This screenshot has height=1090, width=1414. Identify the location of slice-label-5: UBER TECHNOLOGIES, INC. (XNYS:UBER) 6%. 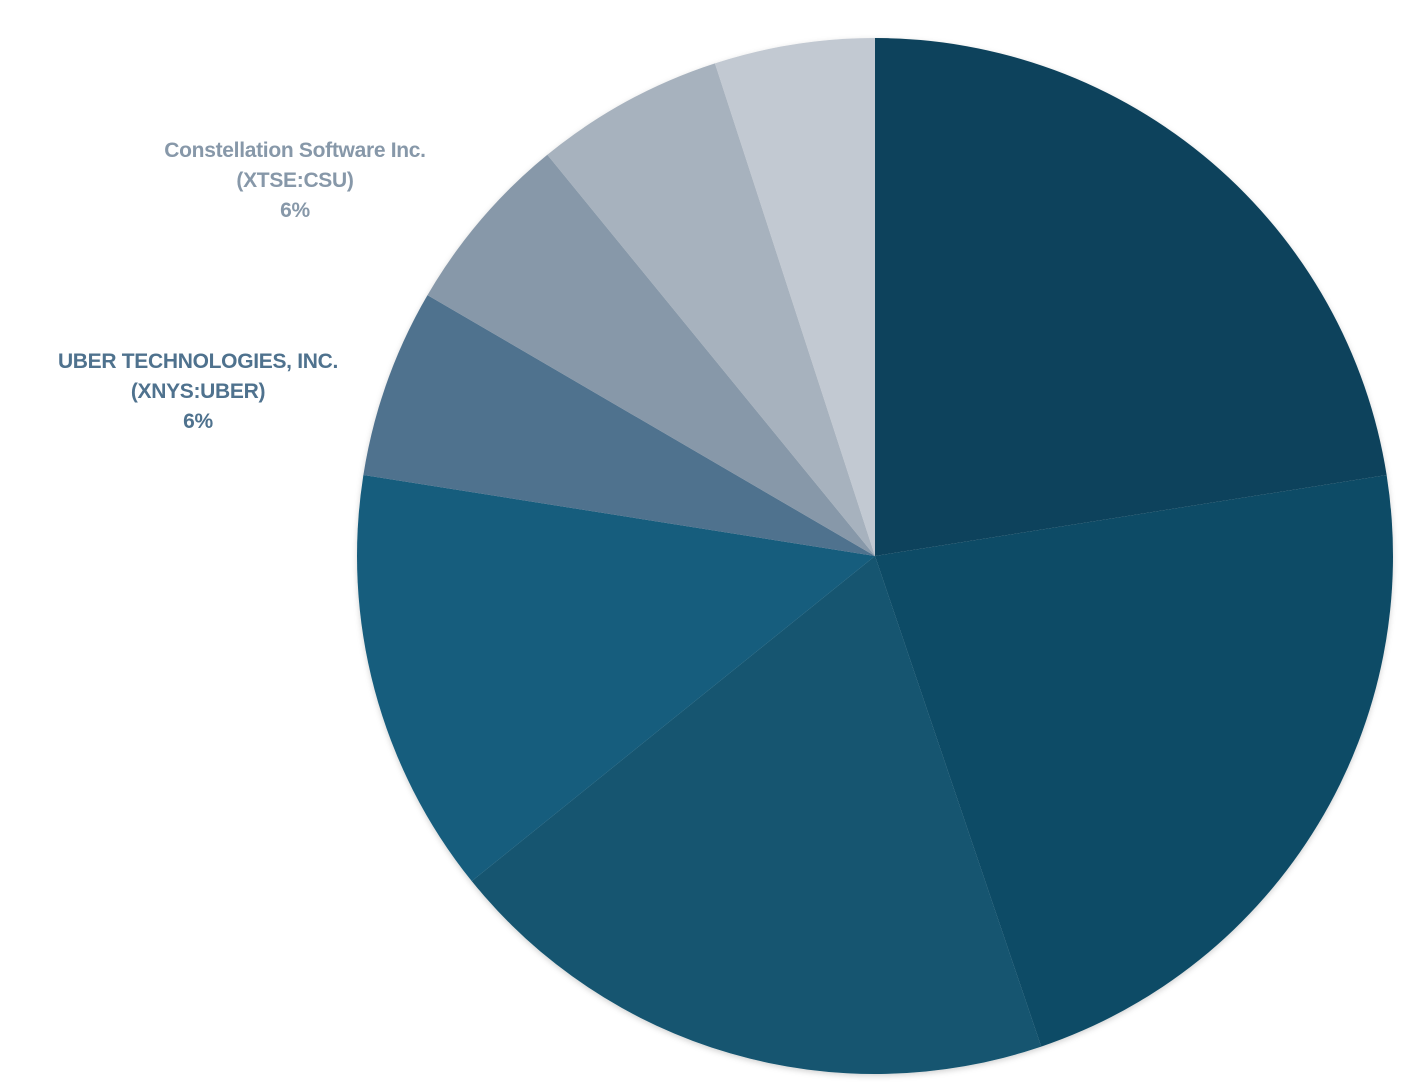
(198, 391).